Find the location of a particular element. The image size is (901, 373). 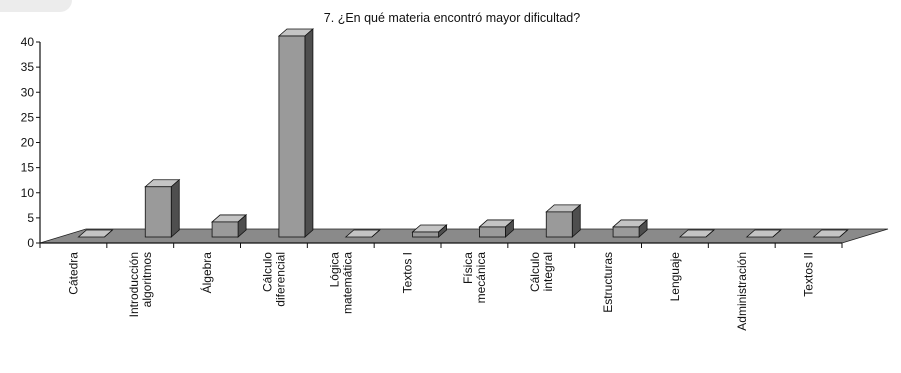

y-tick-label: 10 is located at coordinates (28, 193).